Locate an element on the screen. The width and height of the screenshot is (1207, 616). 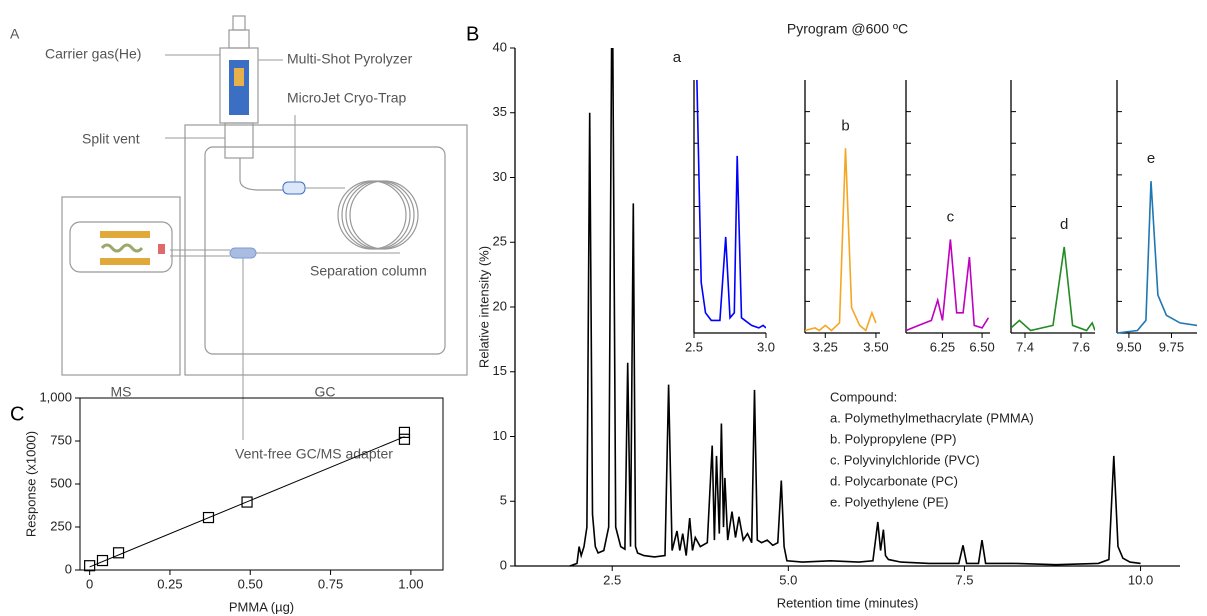
label: Carrier gas(He) is located at coordinates (93, 54).